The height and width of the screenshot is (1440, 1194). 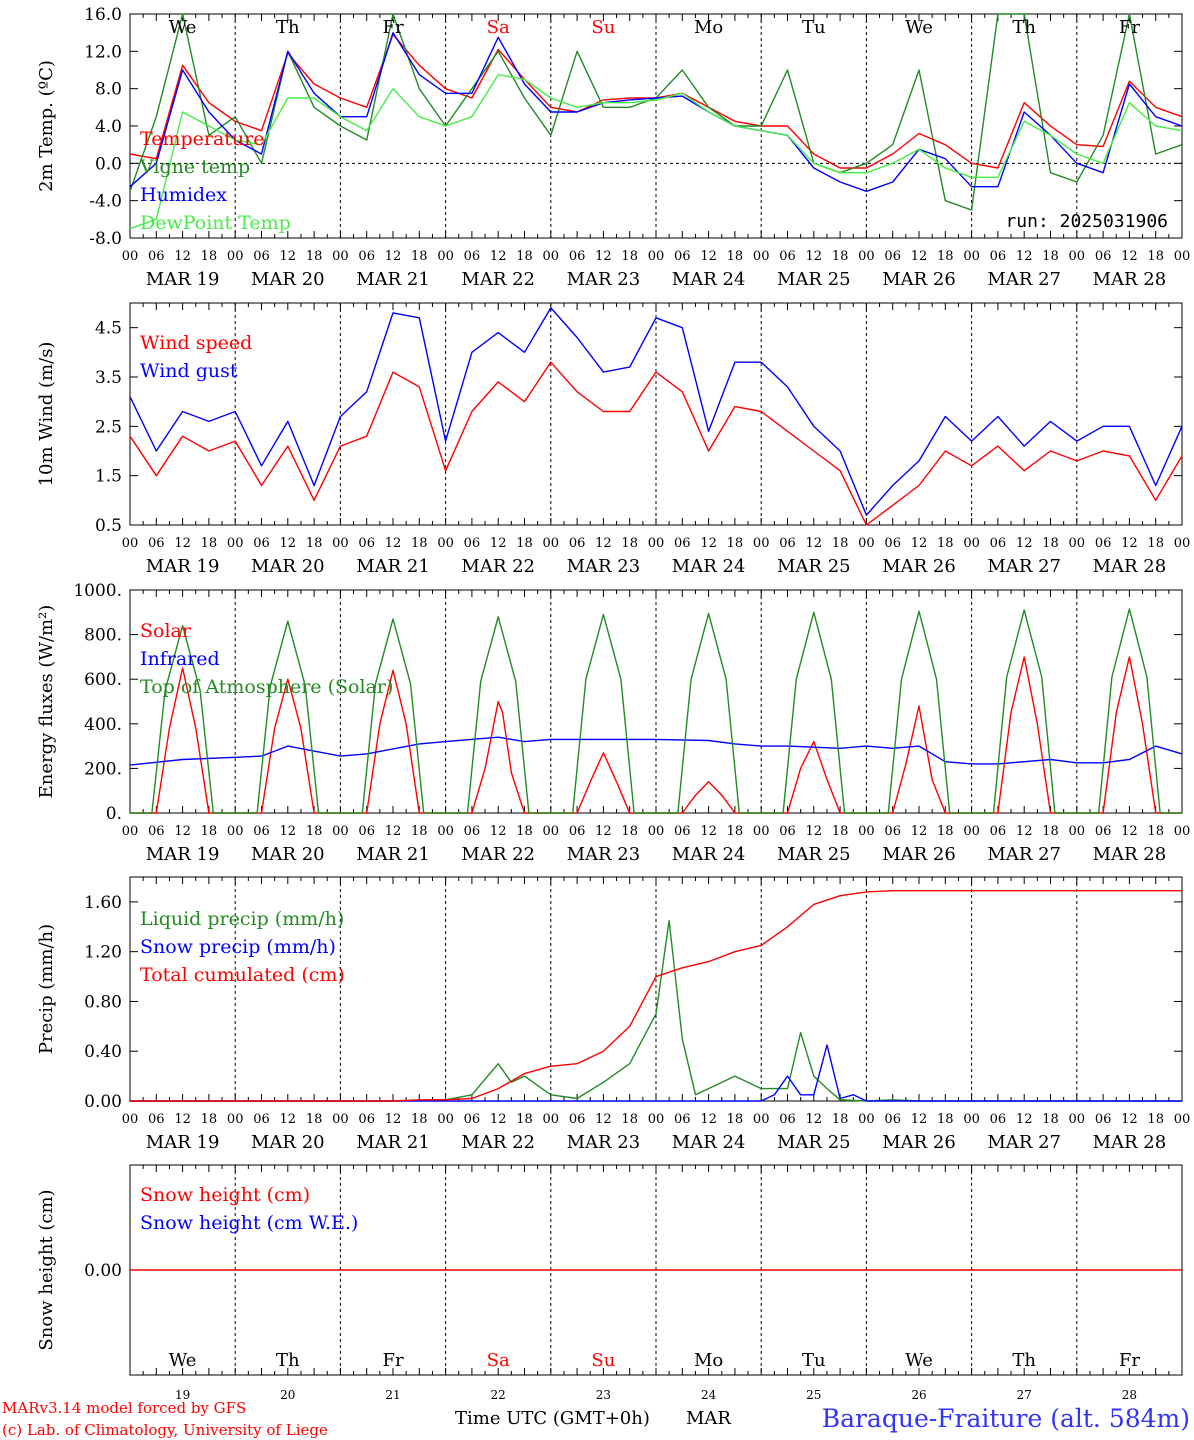 I want to click on y-tick-label: 4.0, so click(x=108, y=127).